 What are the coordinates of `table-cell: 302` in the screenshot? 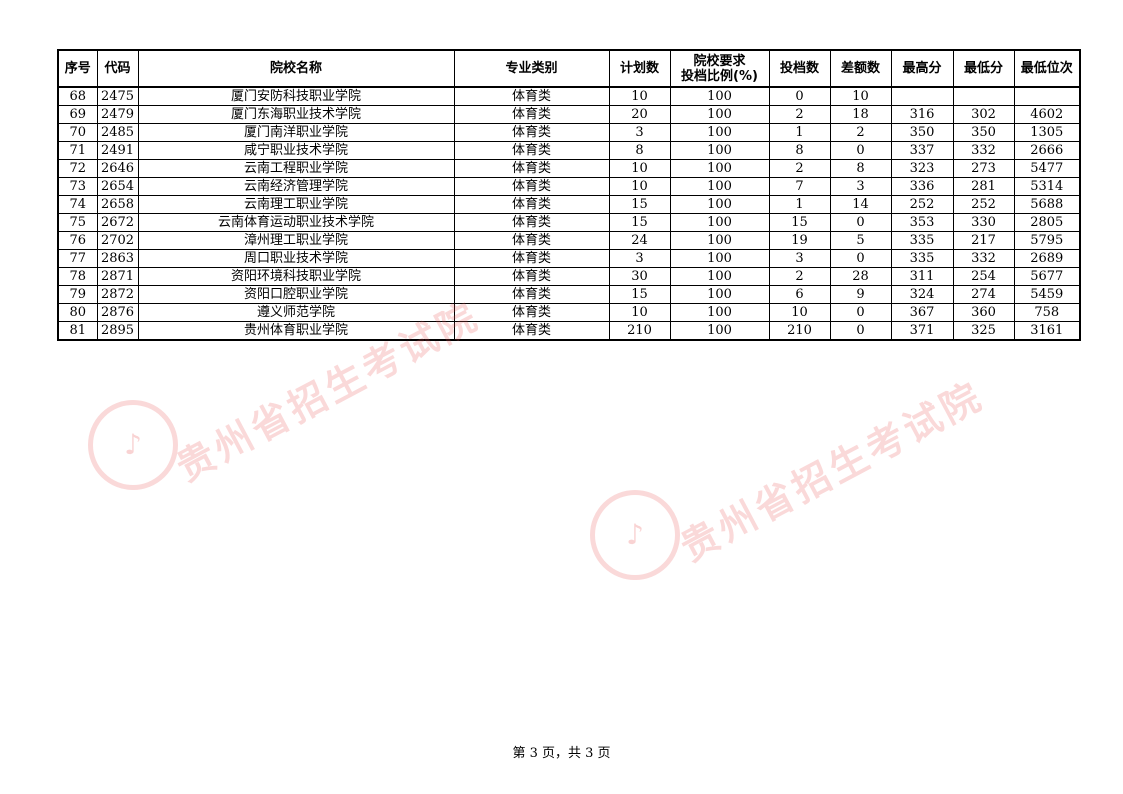 It's located at (983, 114).